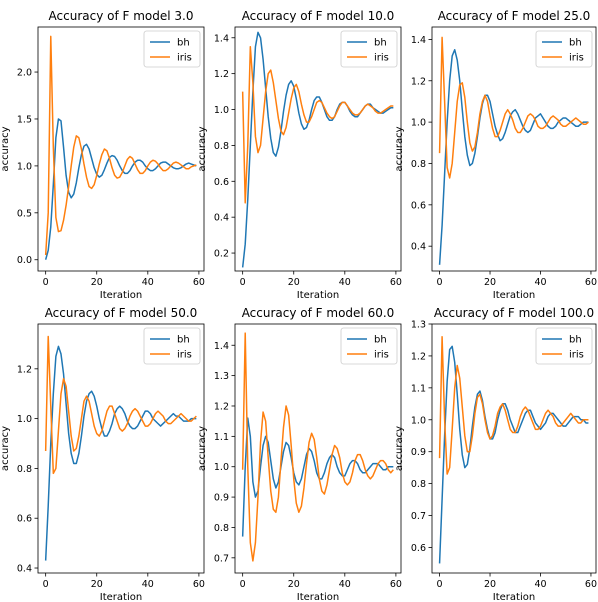 Image resolution: width=598 pixels, height=602 pixels. I want to click on y-tick-label: 2.0, so click(24, 73).